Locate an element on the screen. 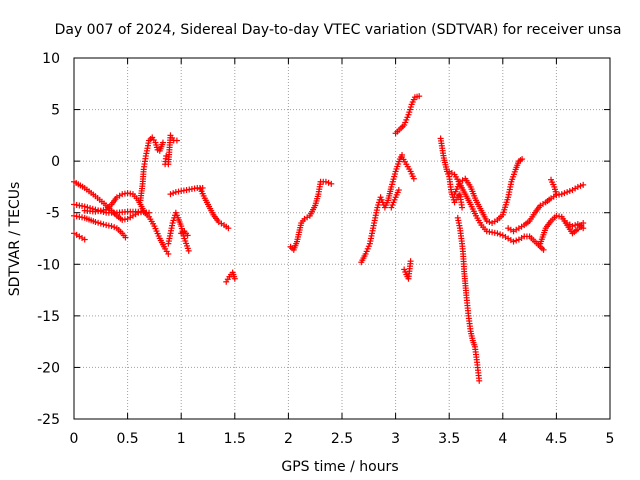  y-tick-label: -10 is located at coordinates (48, 265).